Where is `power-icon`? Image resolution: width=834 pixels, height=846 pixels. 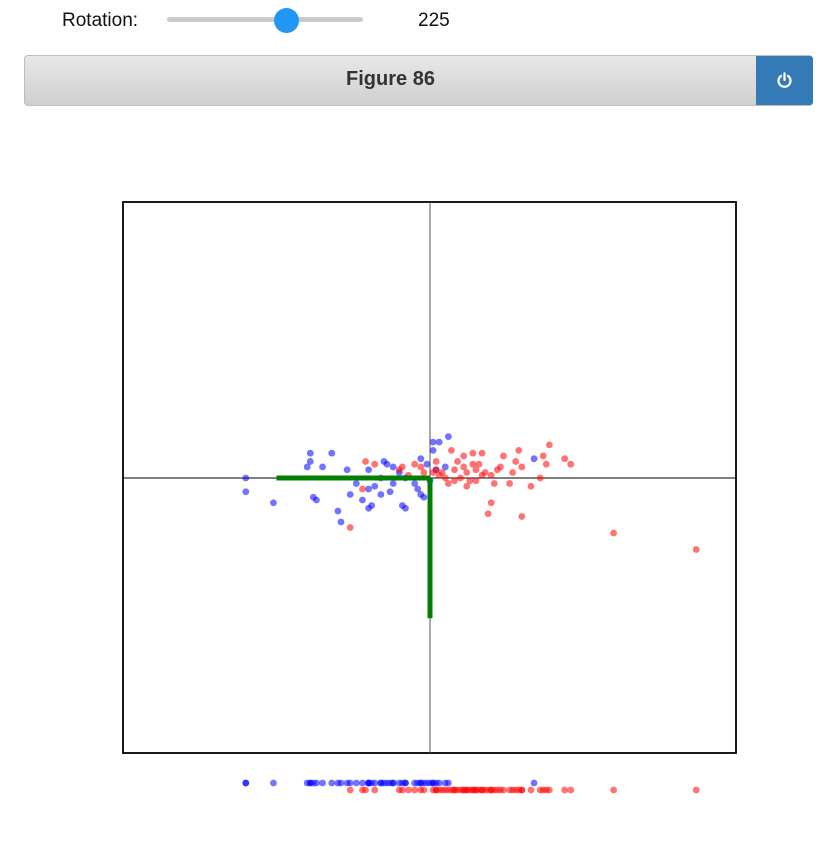 power-icon is located at coordinates (784, 80).